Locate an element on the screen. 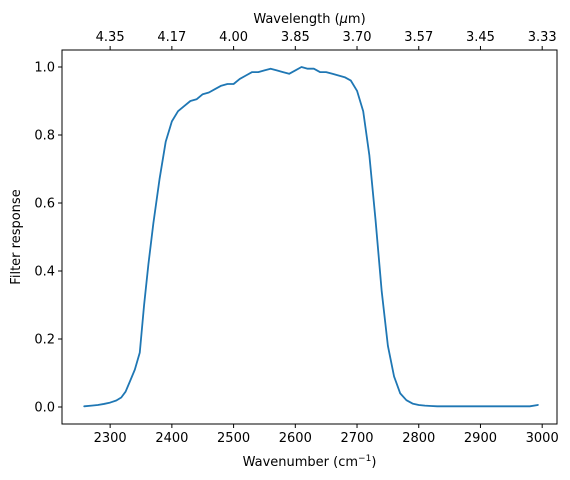 This screenshot has width=570, height=480. x-tick-label: 2600 is located at coordinates (295, 438).